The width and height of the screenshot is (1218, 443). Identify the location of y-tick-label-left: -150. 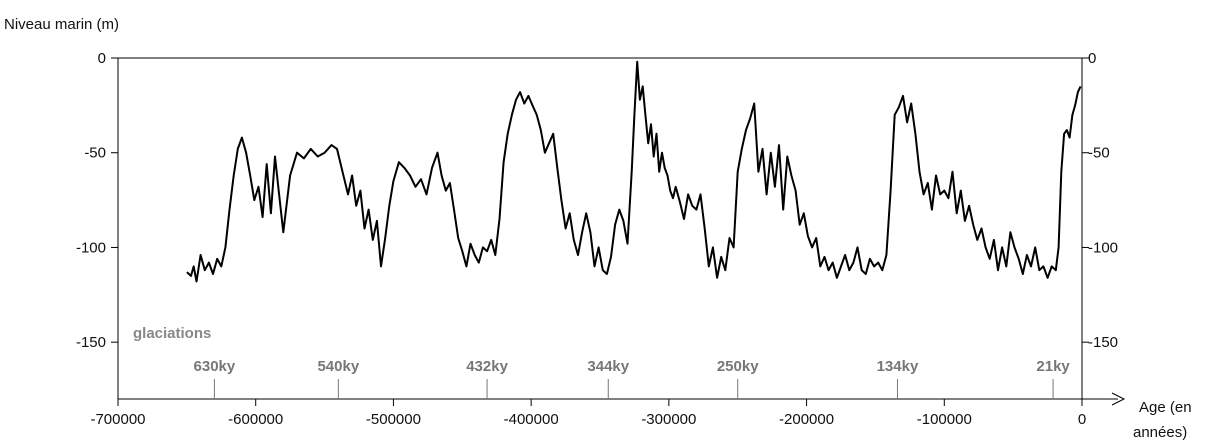
(91, 342).